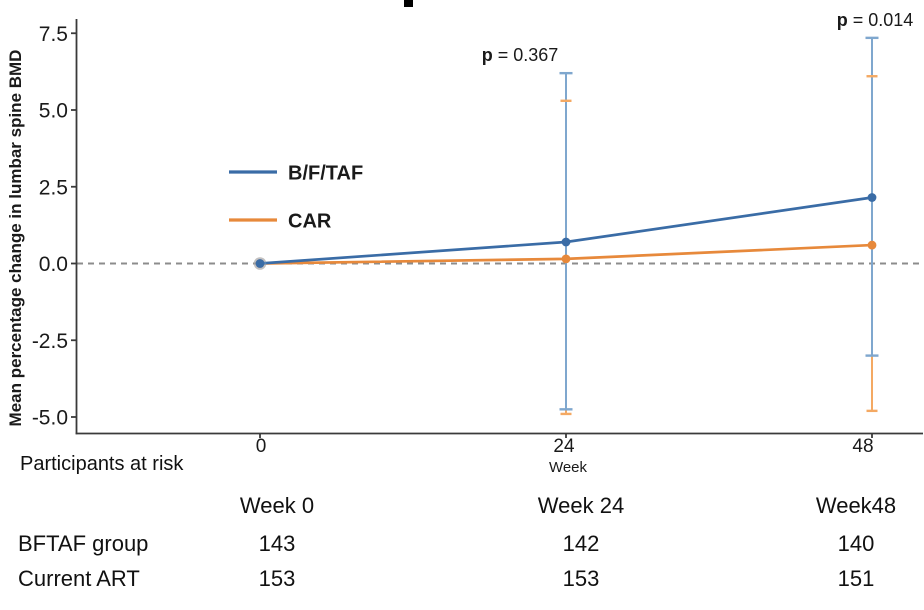  What do you see at coordinates (872, 245) in the screenshot?
I see `data-point-car-week48` at bounding box center [872, 245].